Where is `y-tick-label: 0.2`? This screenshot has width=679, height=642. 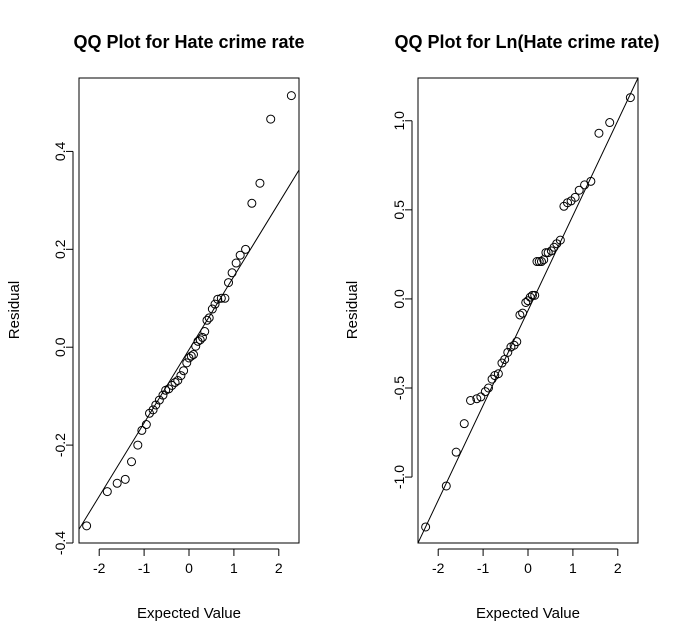 y-tick-label: 0.2 is located at coordinates (60, 249).